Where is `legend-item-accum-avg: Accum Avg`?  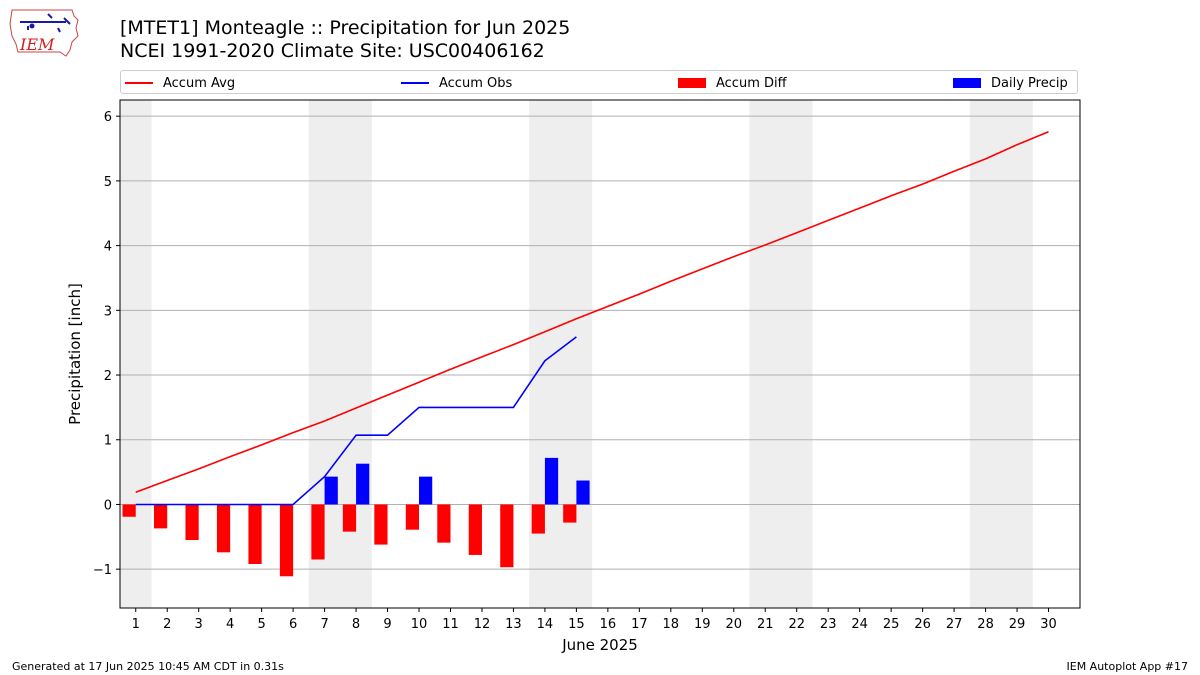 legend-item-accum-avg: Accum Avg is located at coordinates (180, 83).